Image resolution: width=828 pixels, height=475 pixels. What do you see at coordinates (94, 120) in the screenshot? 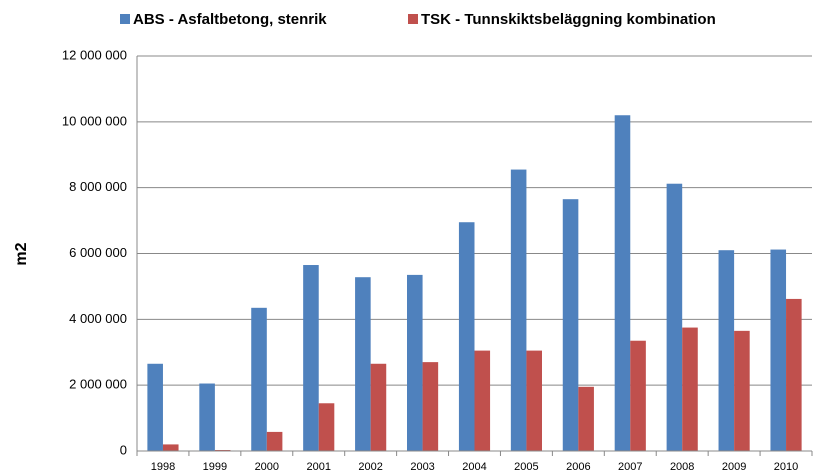
I see `y-tick-label: 10 000 000` at bounding box center [94, 120].